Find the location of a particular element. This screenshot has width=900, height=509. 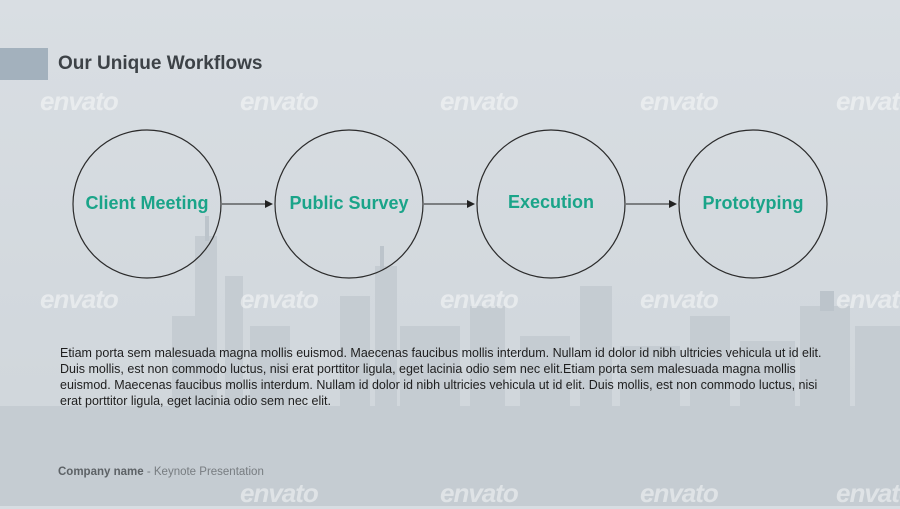

slide-title: Our Unique Workflows is located at coordinates (160, 63).